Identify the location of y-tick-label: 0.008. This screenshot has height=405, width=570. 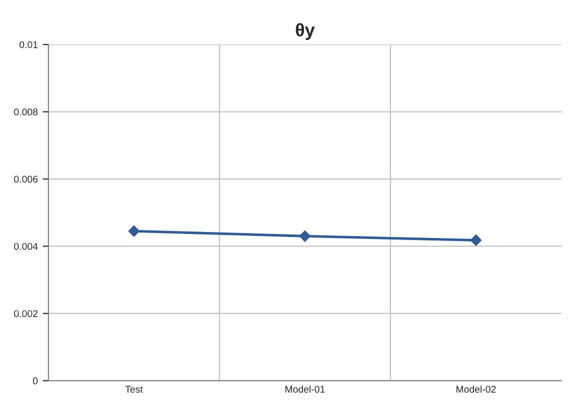
(26, 112).